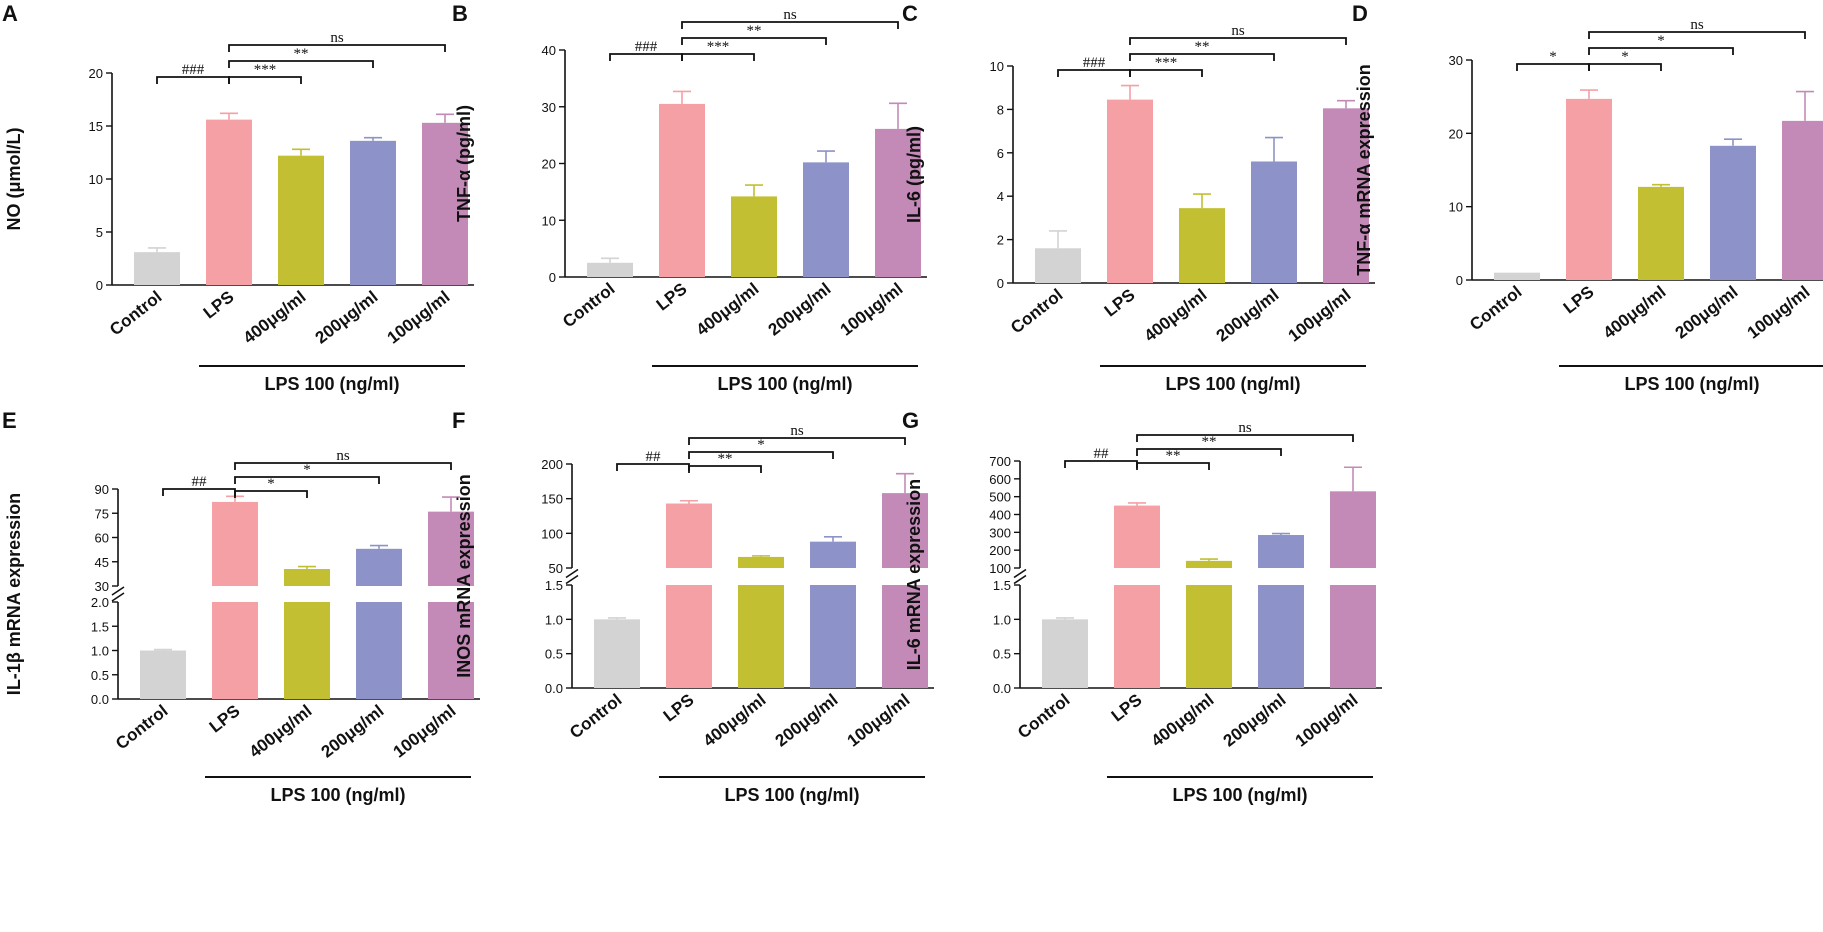 This screenshot has width=1823, height=932. What do you see at coordinates (1000, 461) in the screenshot?
I see `y-tick-label: 700` at bounding box center [1000, 461].